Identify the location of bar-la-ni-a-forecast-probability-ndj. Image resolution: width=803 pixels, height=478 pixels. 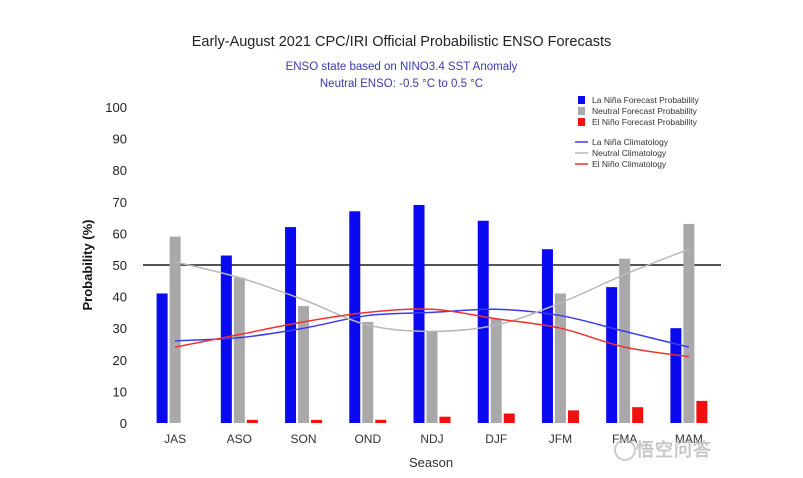
(419, 313).